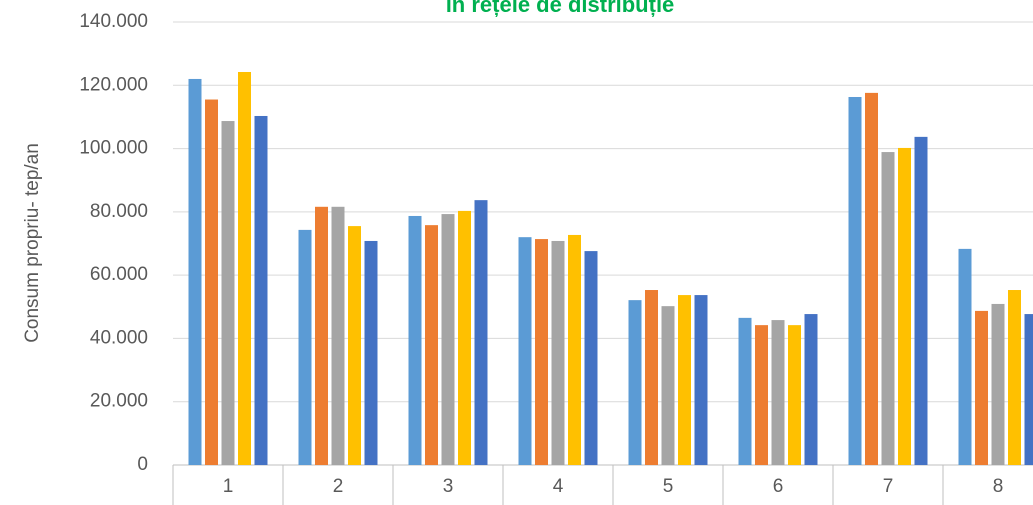 The image size is (1033, 505). I want to click on x-tick-label: 1, so click(228, 486).